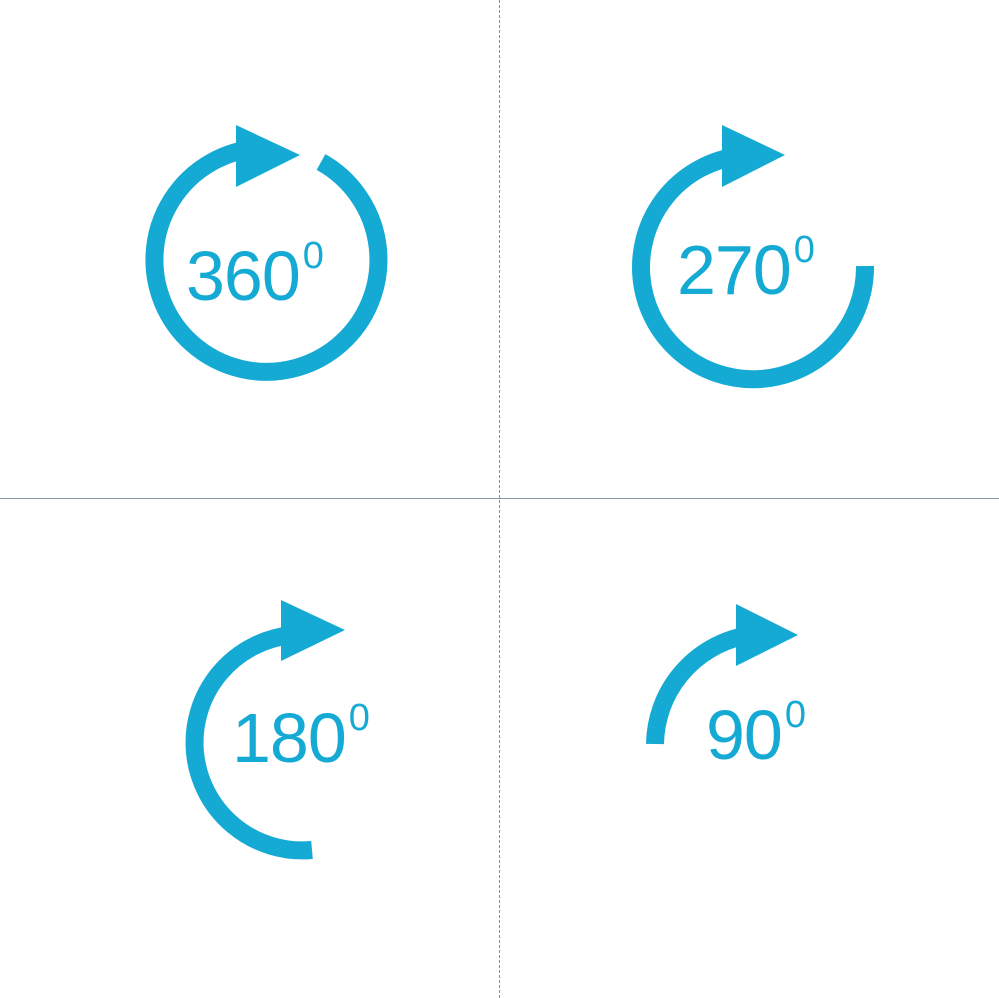 This screenshot has height=998, width=999. Describe the element at coordinates (289, 738) in the screenshot. I see `degree-number: 180` at that location.